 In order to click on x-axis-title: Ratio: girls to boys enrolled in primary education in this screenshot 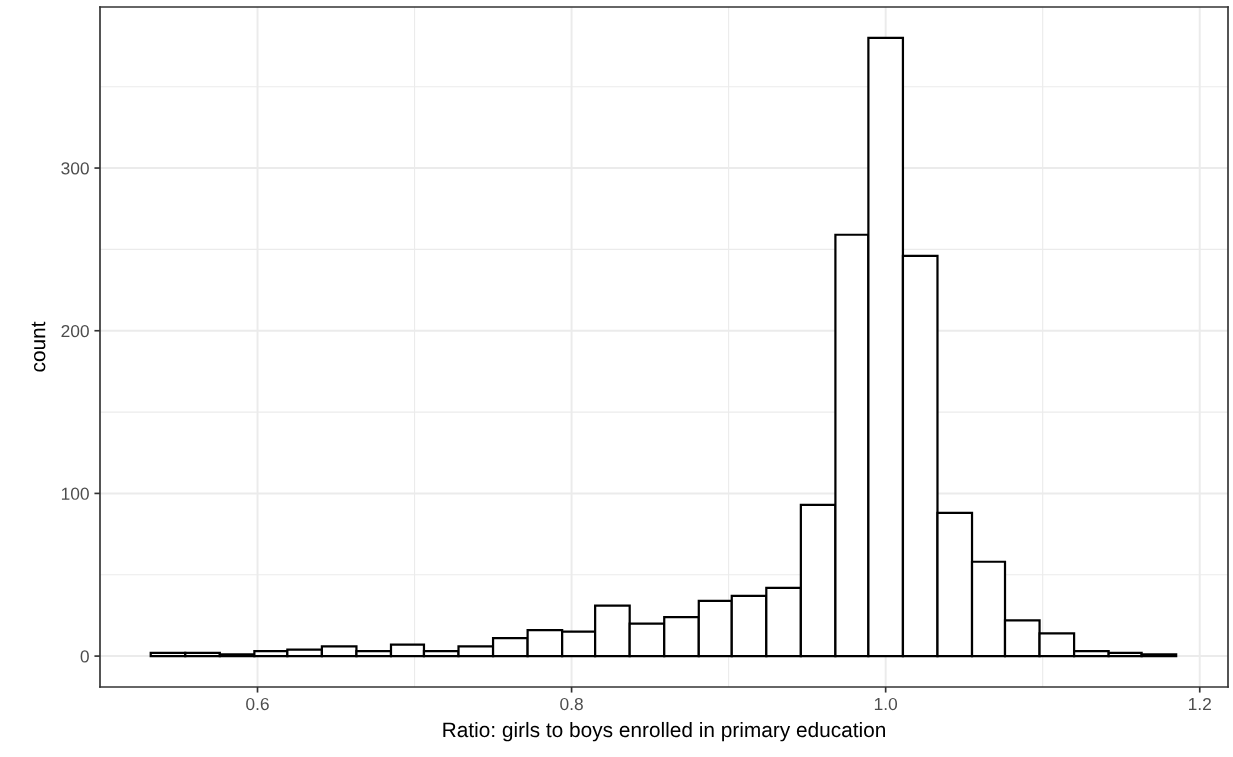, I will do `click(664, 731)`.